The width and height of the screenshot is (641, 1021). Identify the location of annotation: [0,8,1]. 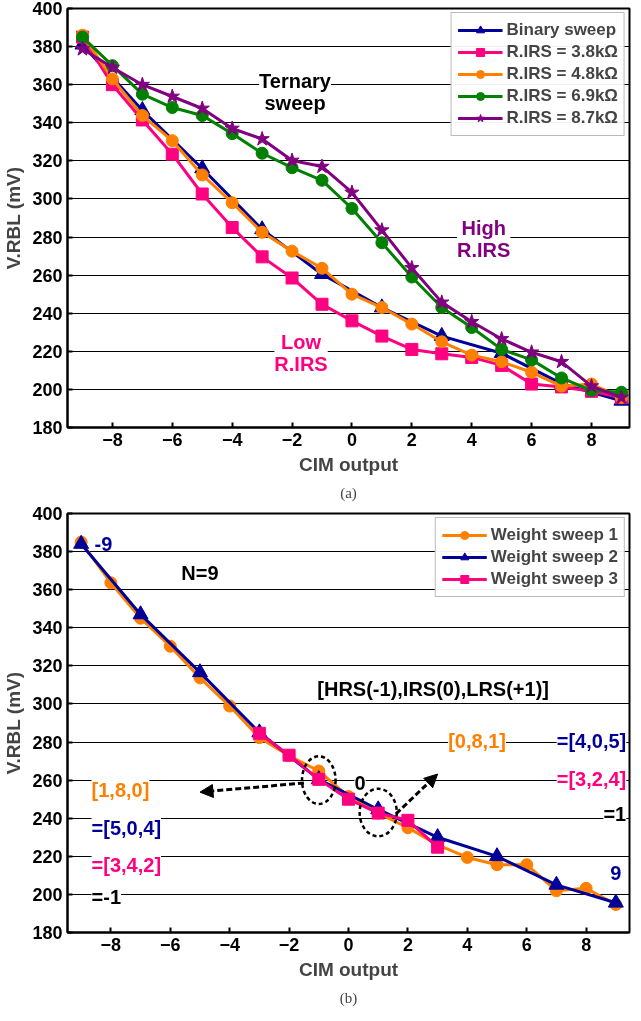
(477, 741).